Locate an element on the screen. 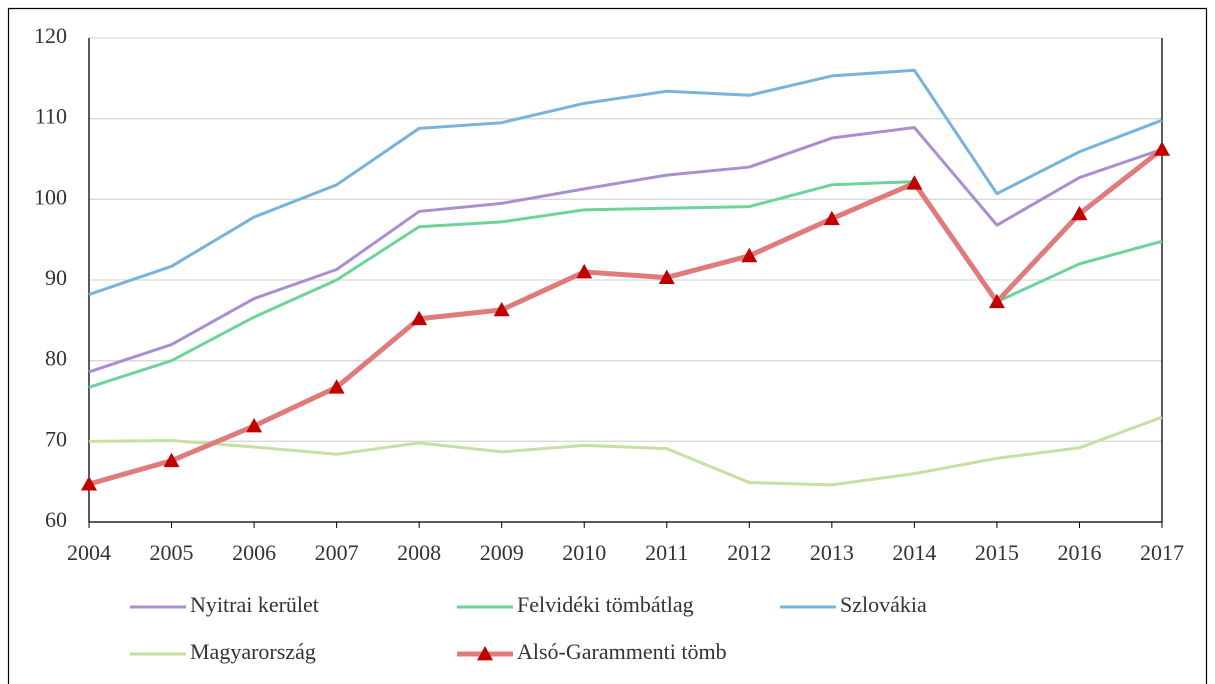 This screenshot has height=684, width=1215. series-line is located at coordinates (625, 451).